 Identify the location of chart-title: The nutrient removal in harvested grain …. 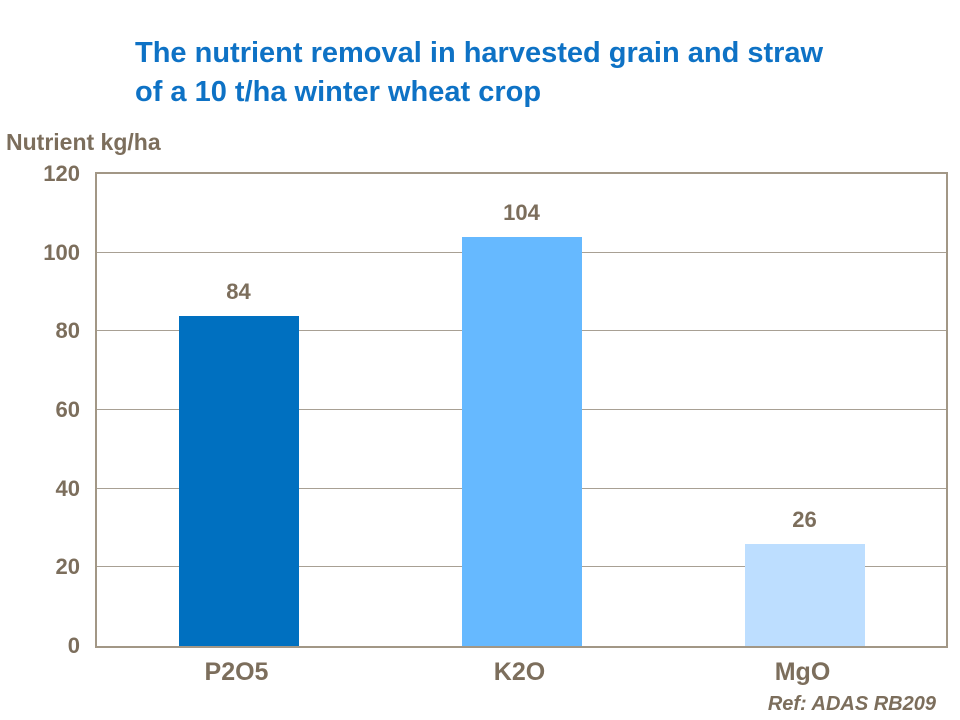
(530, 72).